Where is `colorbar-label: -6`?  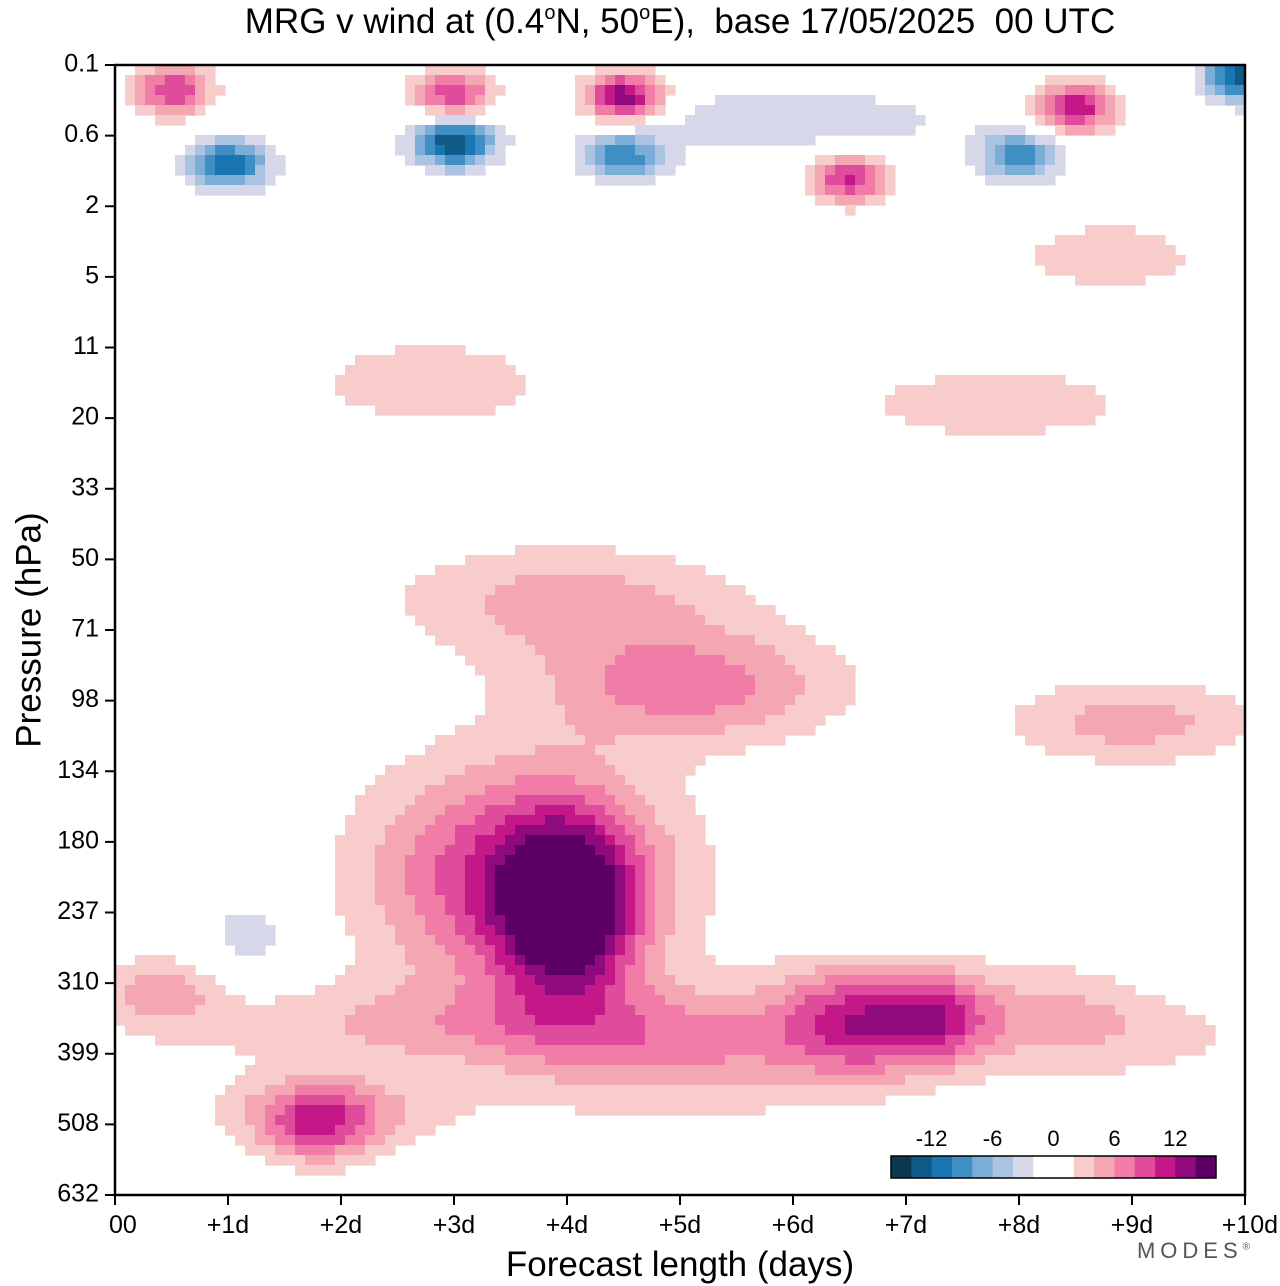 colorbar-label: -6 is located at coordinates (993, 1138).